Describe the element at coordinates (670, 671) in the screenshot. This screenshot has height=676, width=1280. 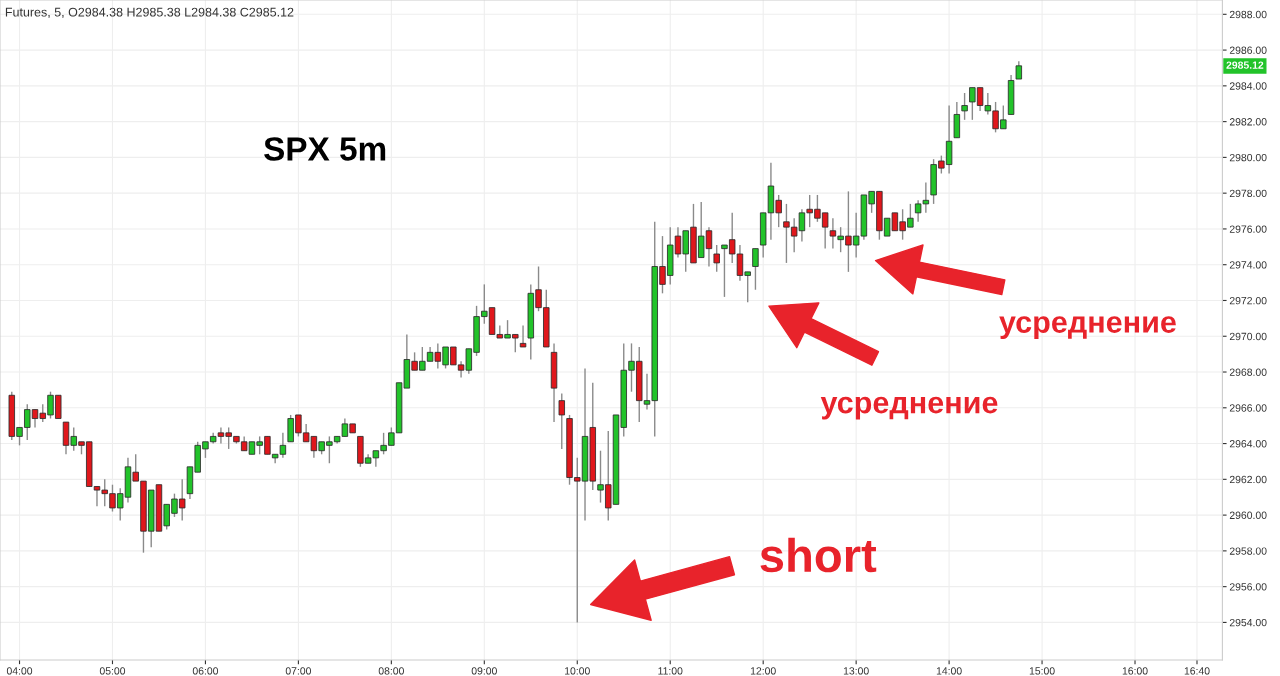
I see `x-tick-label: 11:00` at that location.